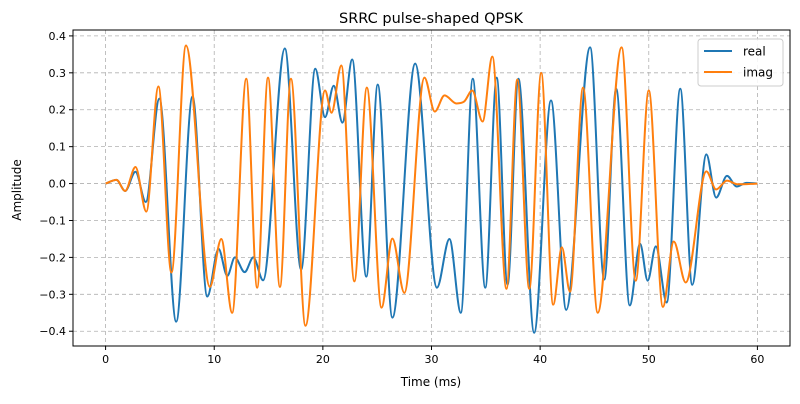 This screenshot has height=404, width=800. Describe the element at coordinates (52, 294) in the screenshot. I see `y-tick-label: −0.3` at that location.